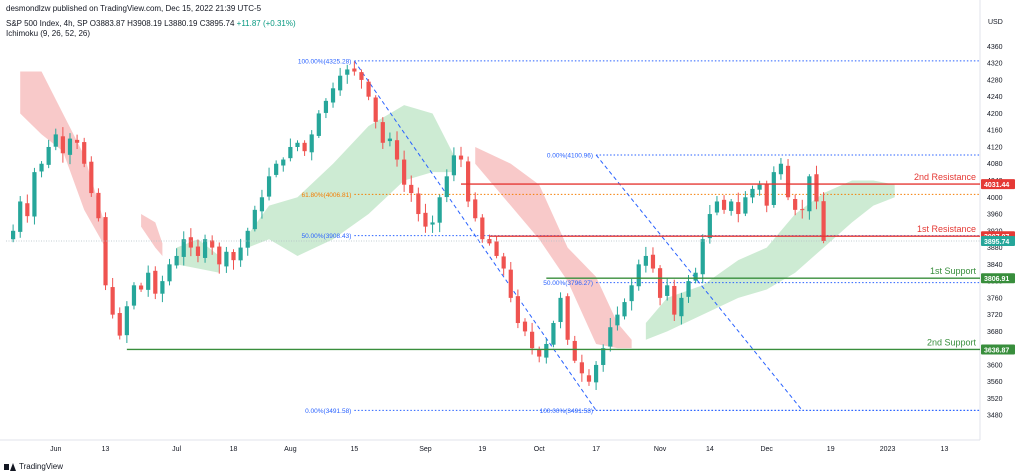 This screenshot has height=475, width=1024. Describe the element at coordinates (325, 61) in the screenshot. I see `fib-retracement-high-label: 100.00%(4325.28)` at that location.